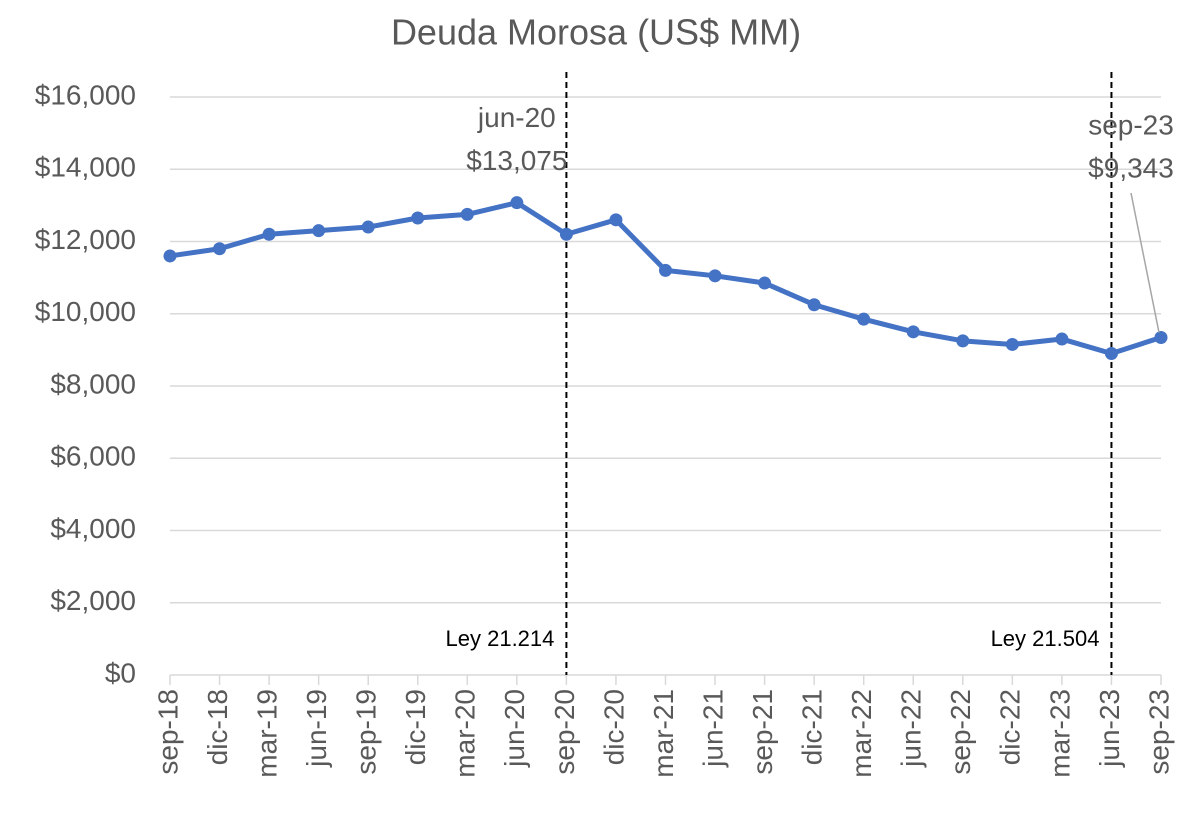 This screenshot has height=817, width=1191. What do you see at coordinates (613, 727) in the screenshot?
I see `x-tick-label: dic-20` at bounding box center [613, 727].